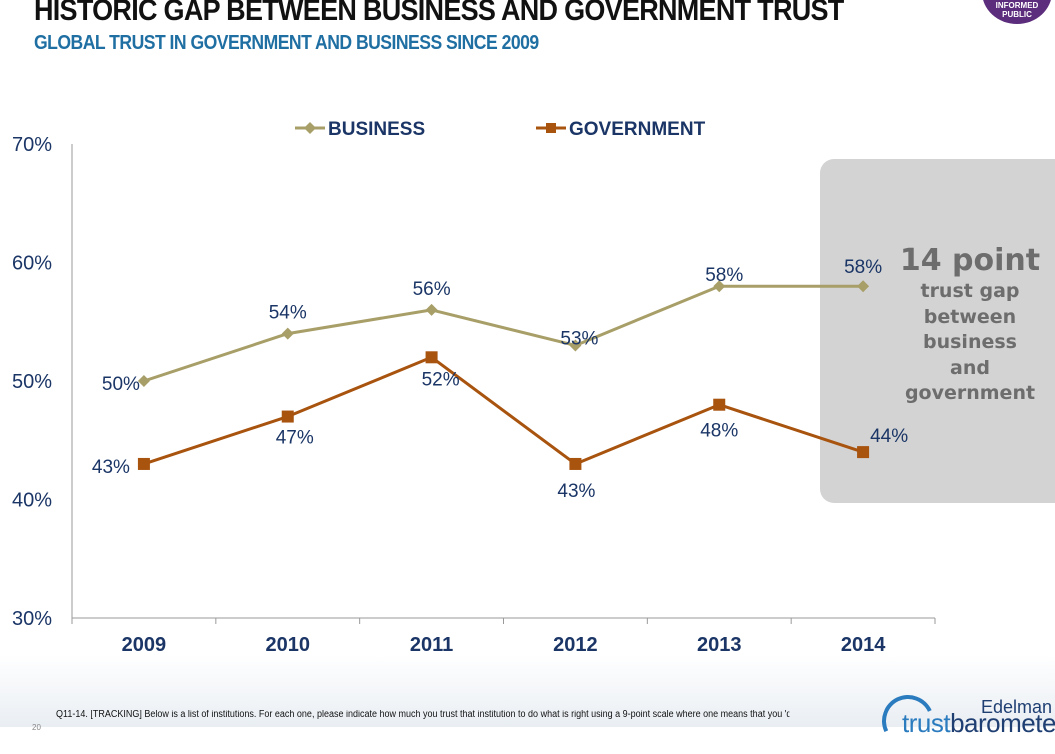  Describe the element at coordinates (579, 338) in the screenshot. I see `data-label: 53%` at that location.